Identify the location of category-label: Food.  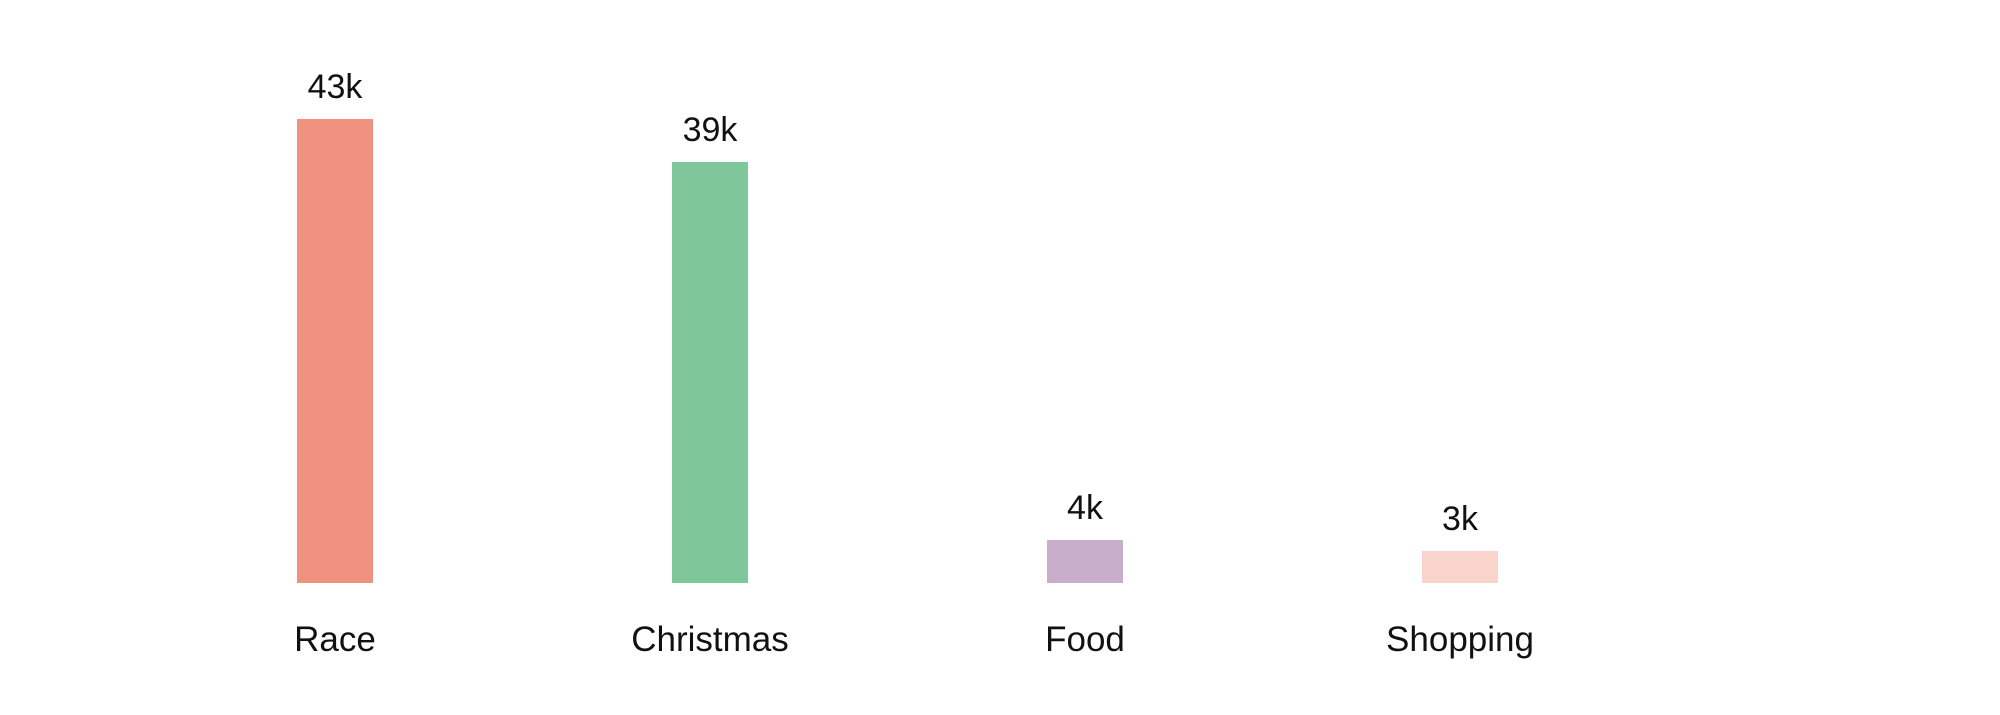
(1085, 639).